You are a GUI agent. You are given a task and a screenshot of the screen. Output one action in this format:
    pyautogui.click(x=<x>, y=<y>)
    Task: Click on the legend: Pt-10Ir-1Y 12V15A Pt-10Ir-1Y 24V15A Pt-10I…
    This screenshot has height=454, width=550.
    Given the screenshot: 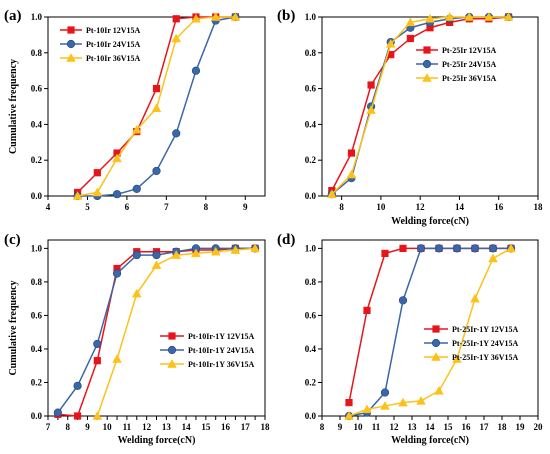 What is the action you would take?
    pyautogui.click(x=207, y=350)
    